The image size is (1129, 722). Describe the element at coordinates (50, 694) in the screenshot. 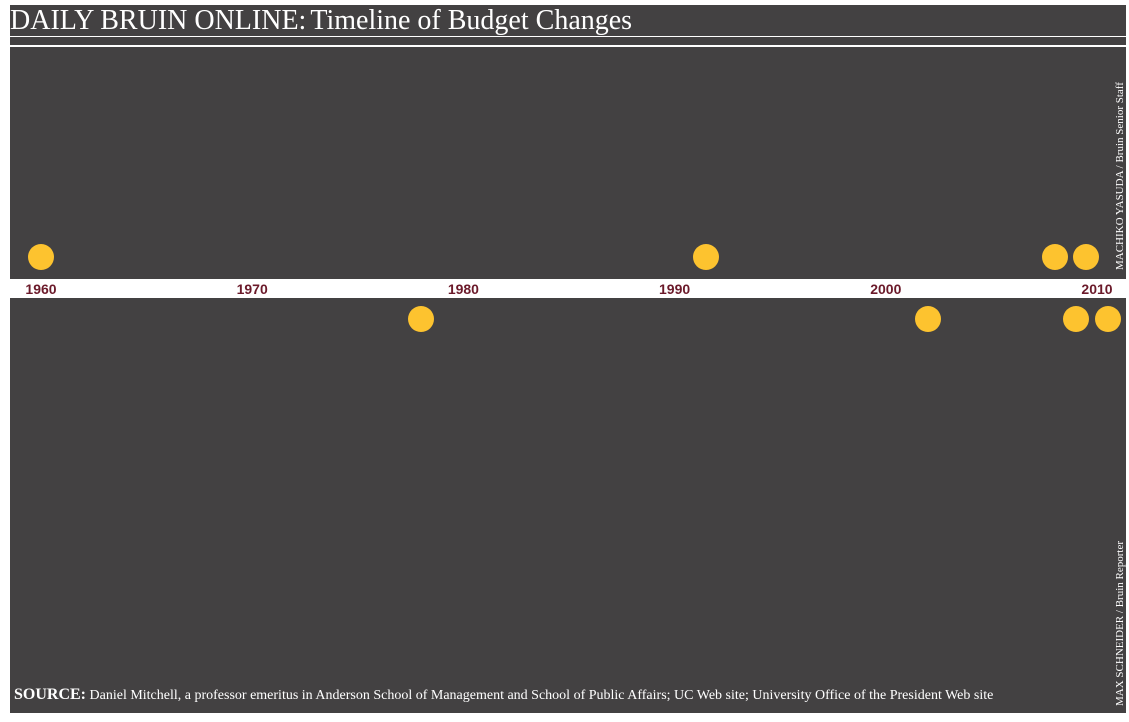

I see `source-label: SOURCE:` at that location.